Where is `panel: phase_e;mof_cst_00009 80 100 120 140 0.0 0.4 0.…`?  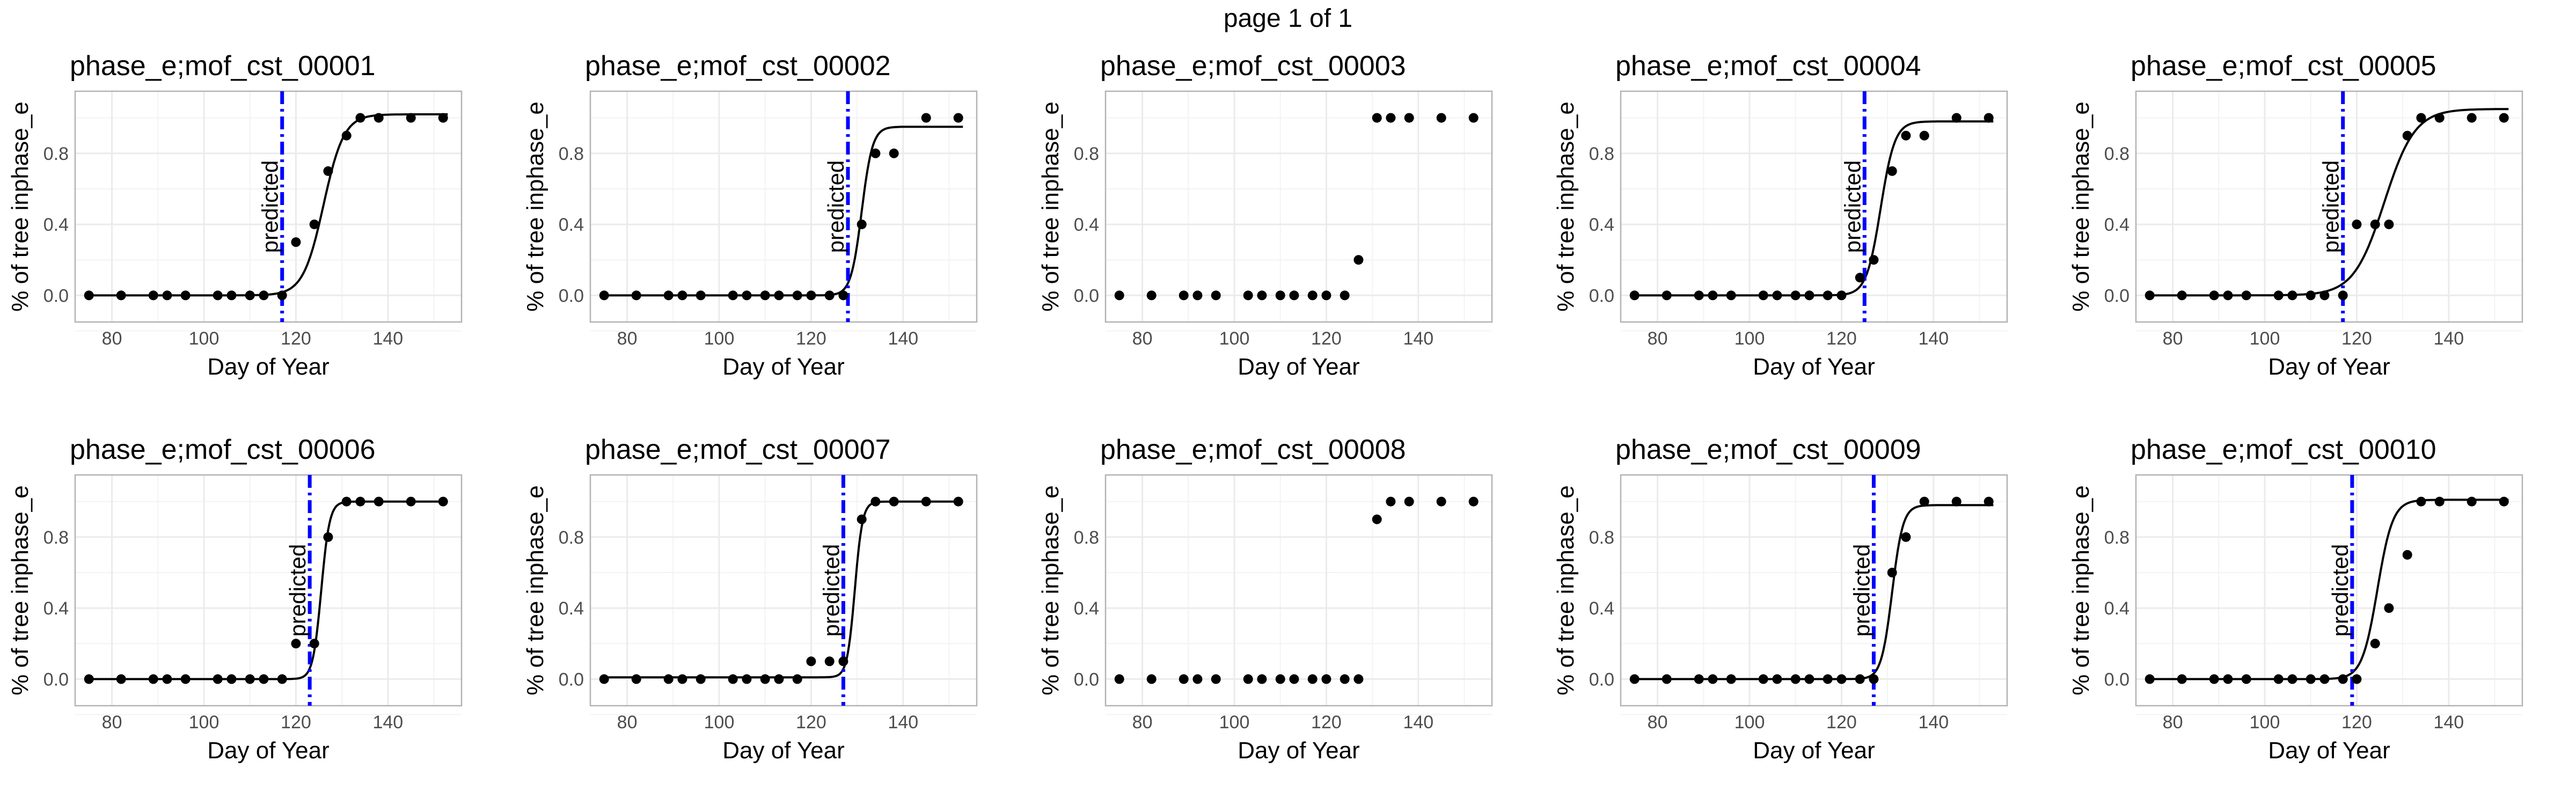 panel: phase_e;mof_cst_00009 80 100 120 140 0.0 0.4 0.… is located at coordinates (1780, 599).